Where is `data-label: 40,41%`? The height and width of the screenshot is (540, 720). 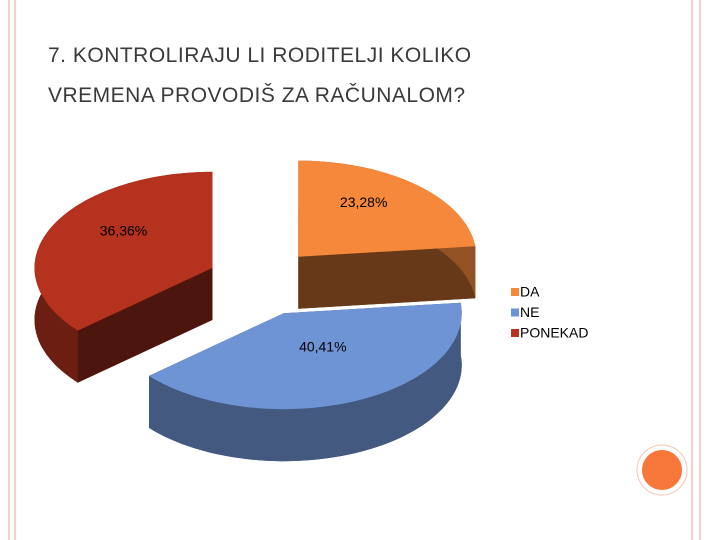 data-label: 40,41% is located at coordinates (322, 346).